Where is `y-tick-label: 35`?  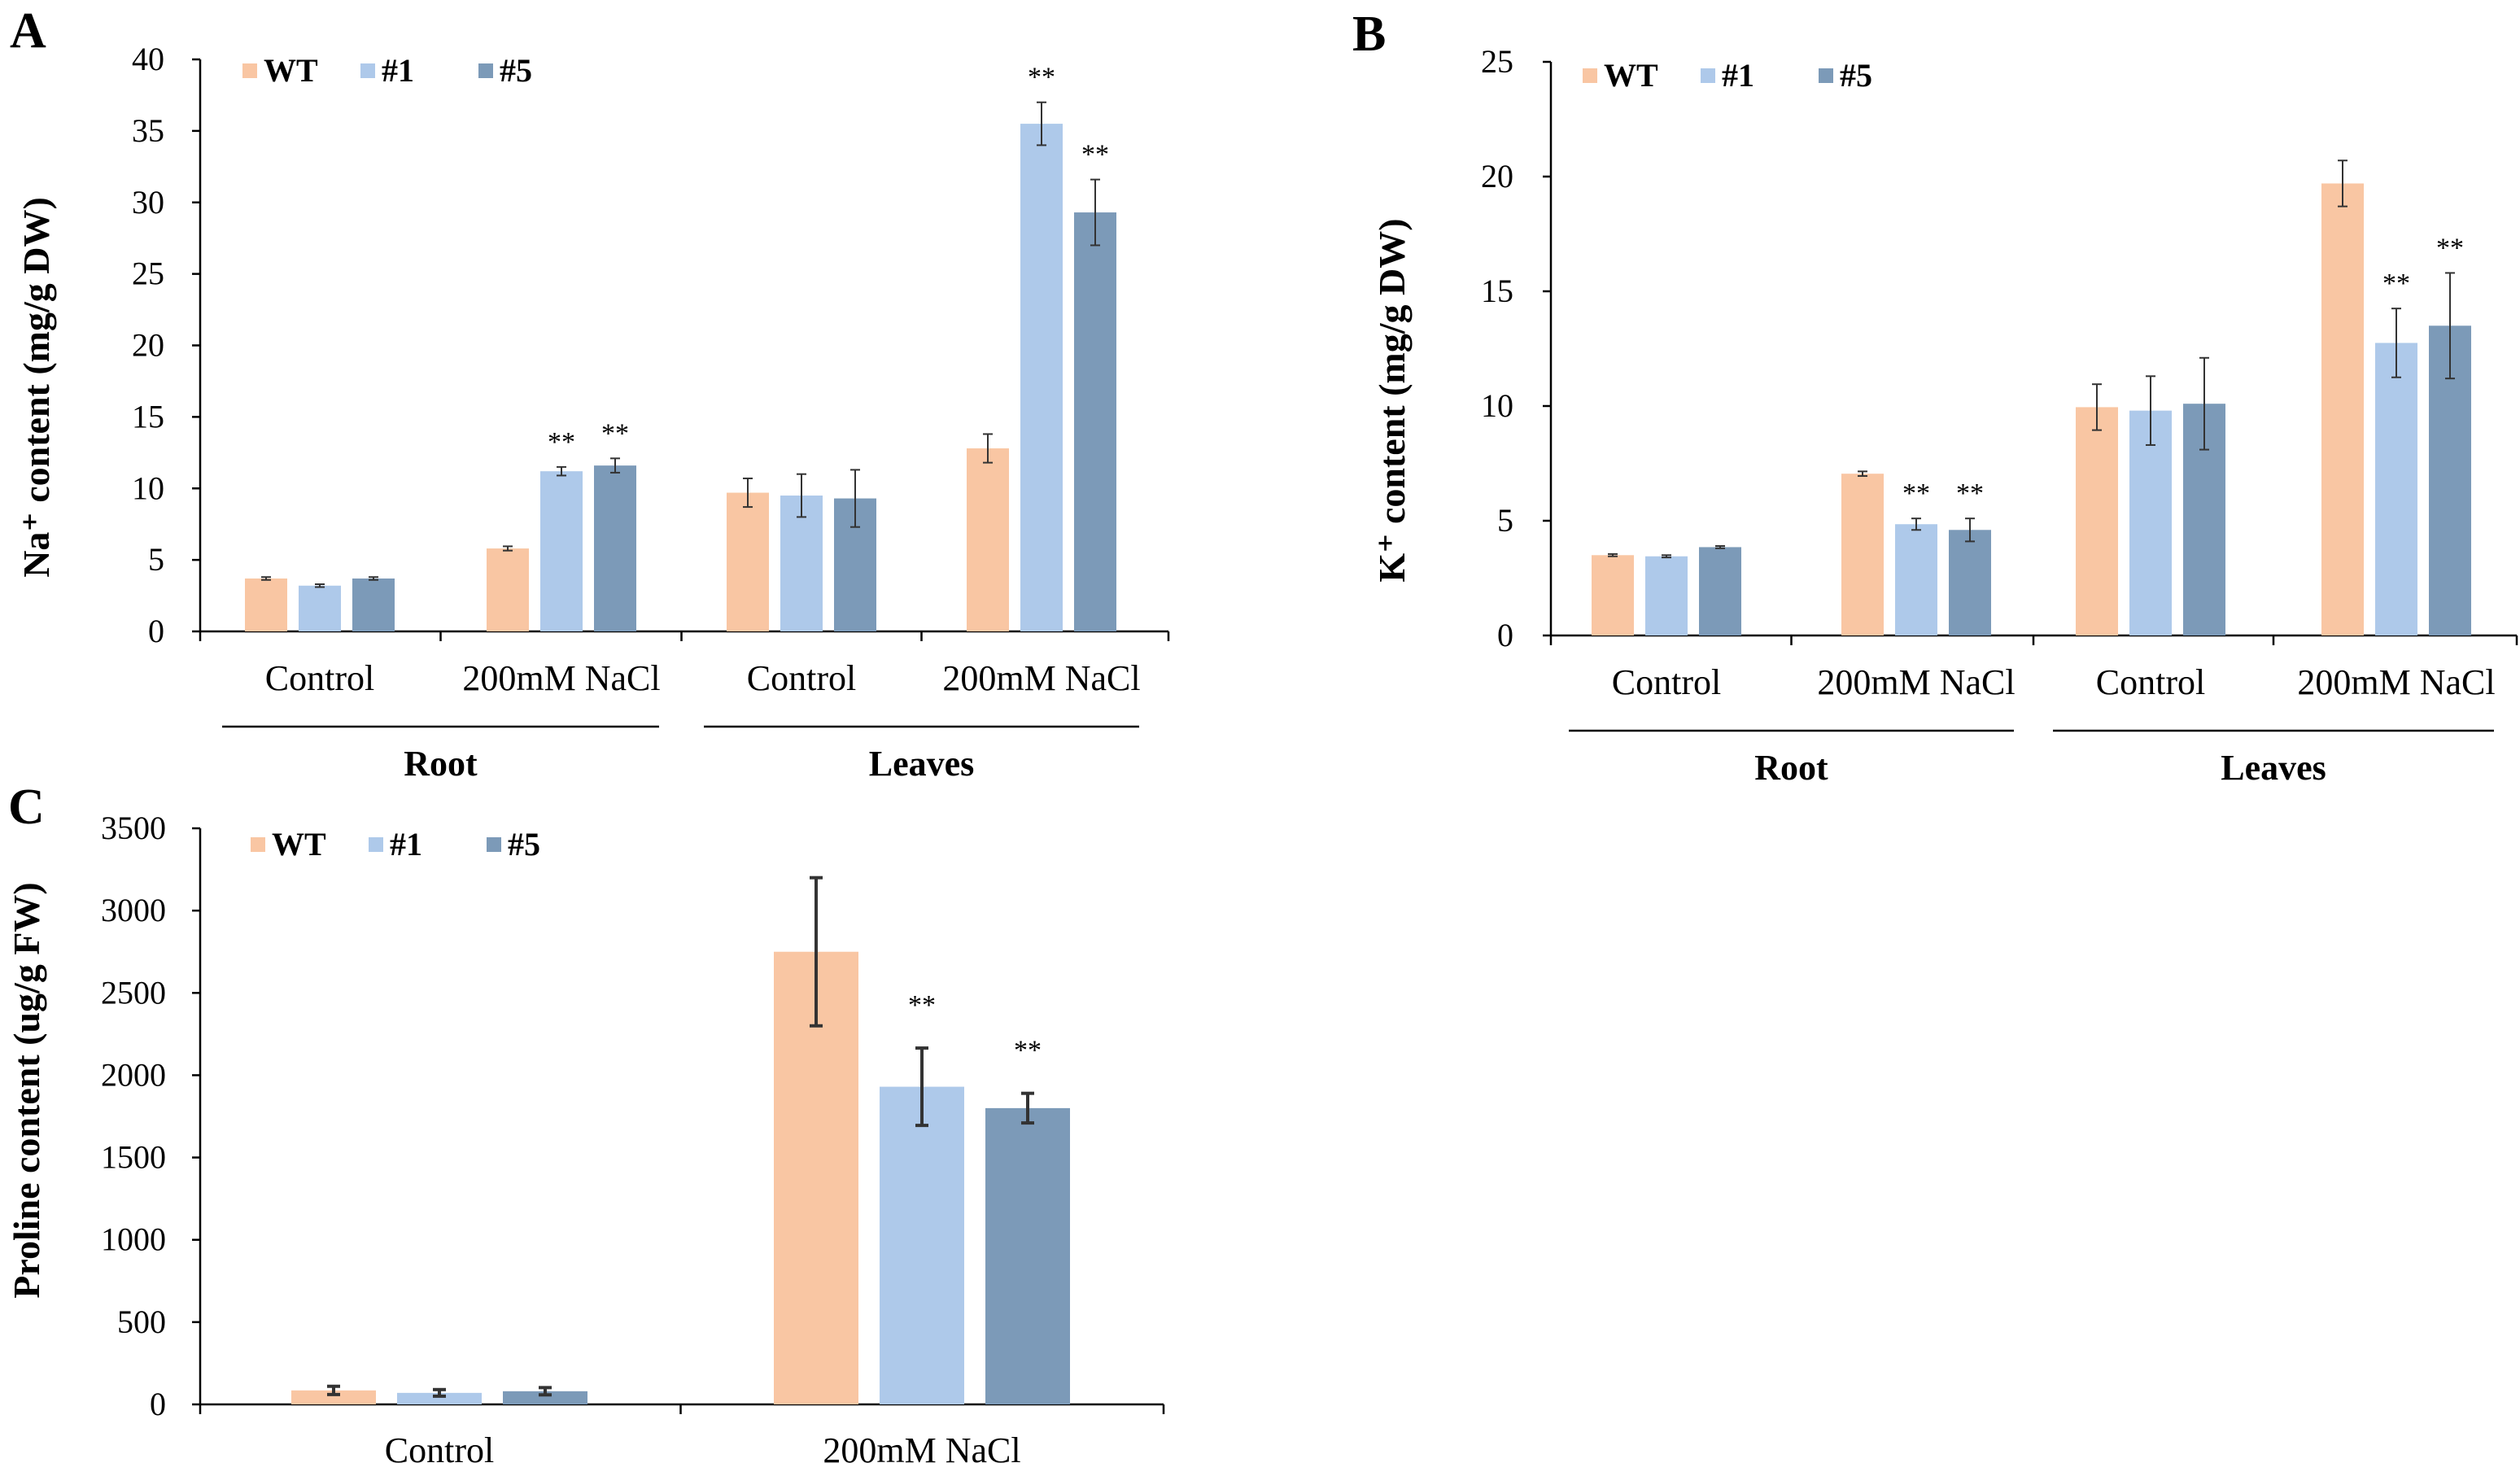
y-tick-label: 35 is located at coordinates (148, 131).